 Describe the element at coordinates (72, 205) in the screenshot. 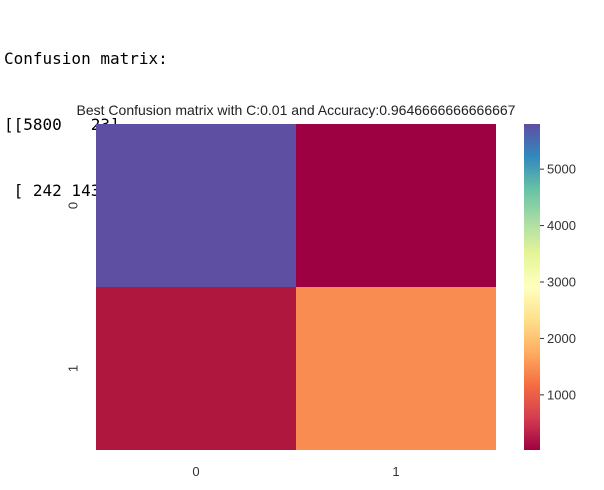

I see `y-tick-label: 0` at that location.